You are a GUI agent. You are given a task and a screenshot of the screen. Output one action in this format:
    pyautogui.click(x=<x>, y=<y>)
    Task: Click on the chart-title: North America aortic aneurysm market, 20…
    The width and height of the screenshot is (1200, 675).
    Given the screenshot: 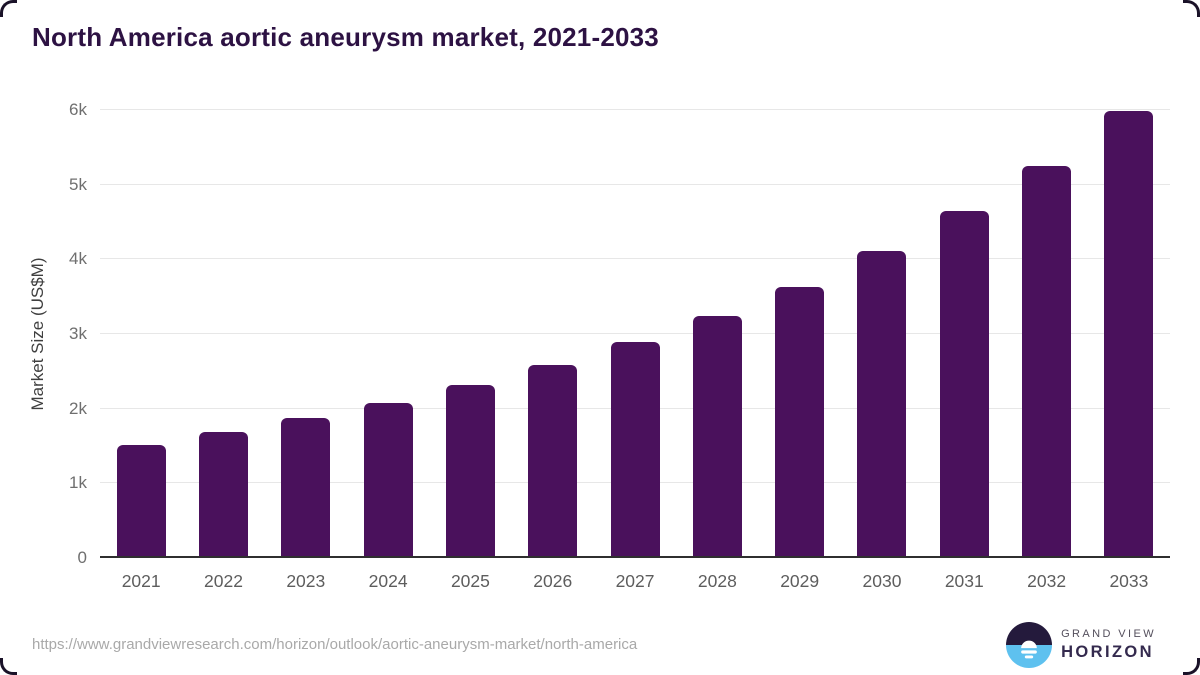 What is the action you would take?
    pyautogui.click(x=345, y=37)
    